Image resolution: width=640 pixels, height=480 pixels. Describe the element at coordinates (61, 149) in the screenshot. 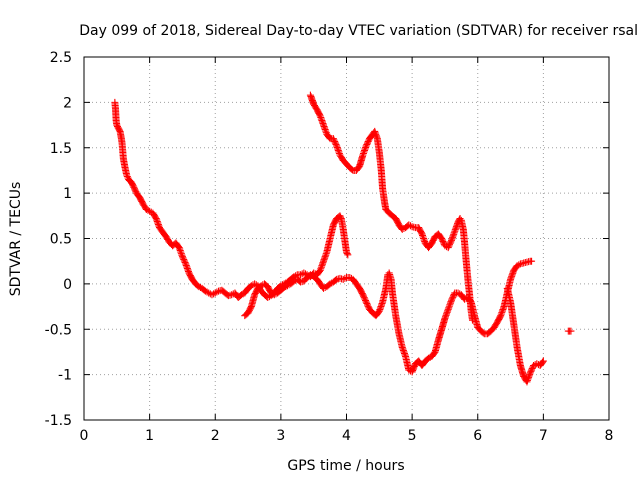

I see `y-tick-label: 1.5` at that location.